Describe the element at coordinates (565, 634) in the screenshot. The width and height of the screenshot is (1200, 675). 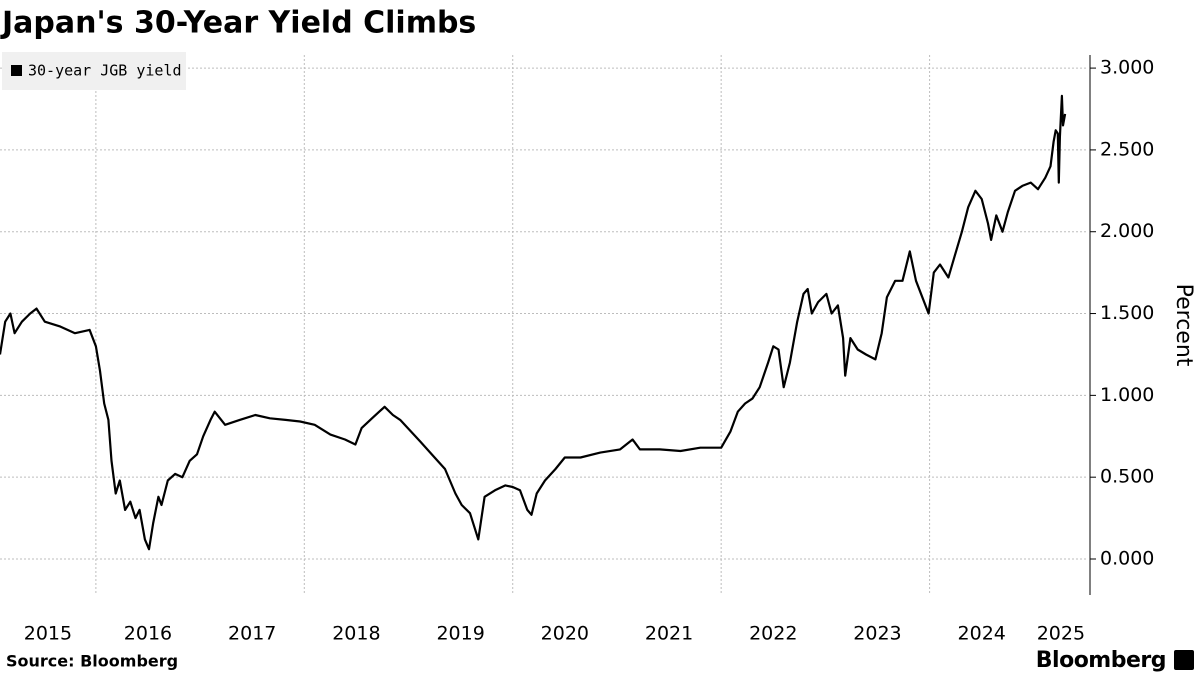
I see `x-tick-label: 2020` at that location.